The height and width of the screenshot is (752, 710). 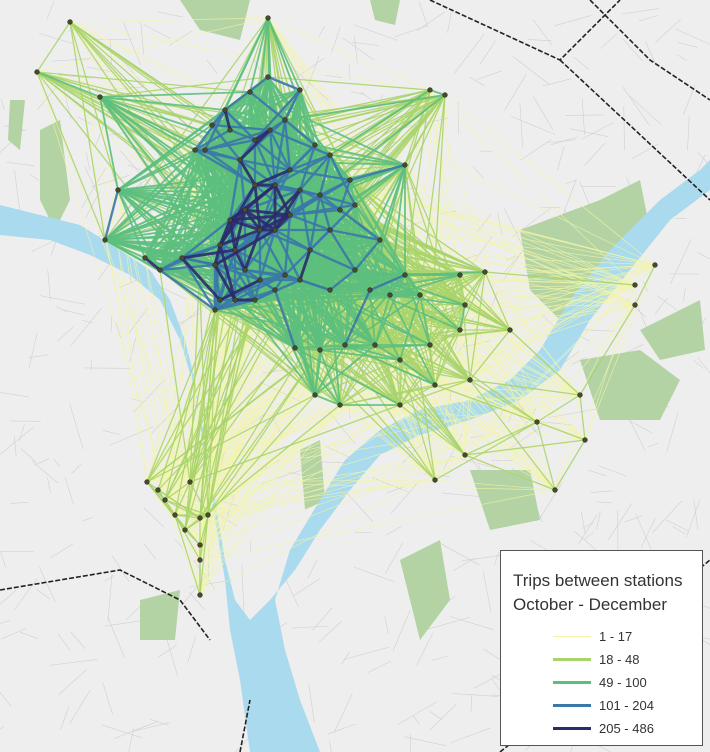 What do you see at coordinates (626, 728) in the screenshot?
I see `legend-label: 205 - 486` at bounding box center [626, 728].